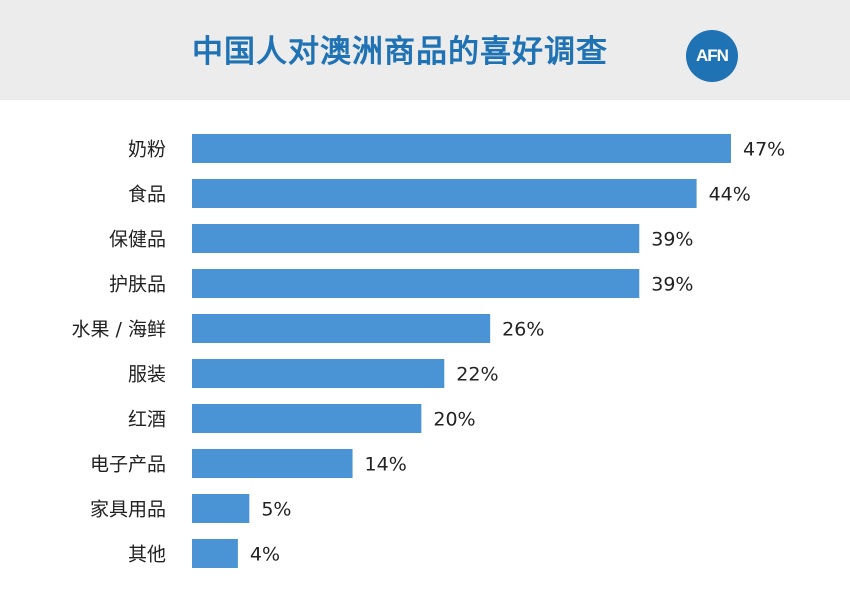 This screenshot has height=601, width=850. Describe the element at coordinates (730, 195) in the screenshot. I see `value-label: 44%` at that location.